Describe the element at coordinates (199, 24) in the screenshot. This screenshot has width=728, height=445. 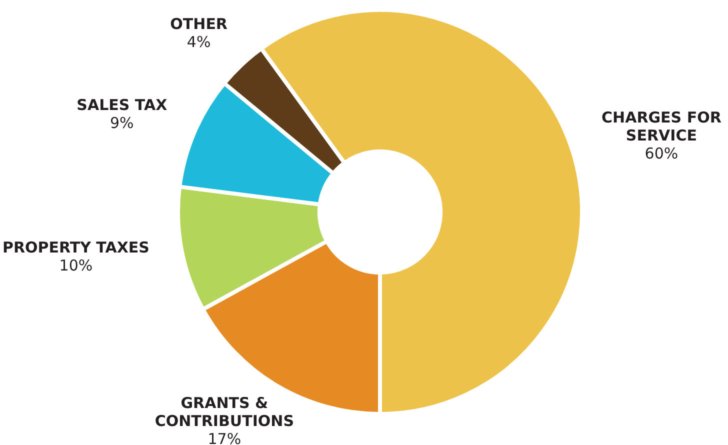
I see `slice-label: OTHER` at that location.